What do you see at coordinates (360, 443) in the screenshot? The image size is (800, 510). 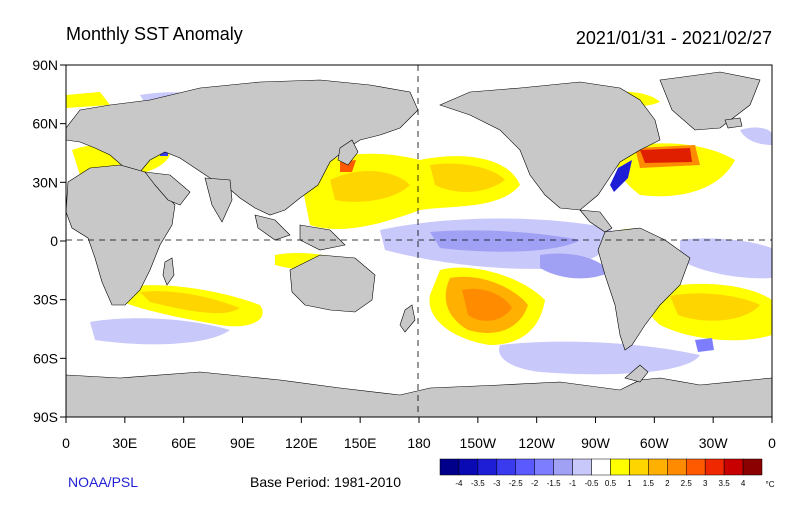 I see `lon-tick-label: 150E` at bounding box center [360, 443].